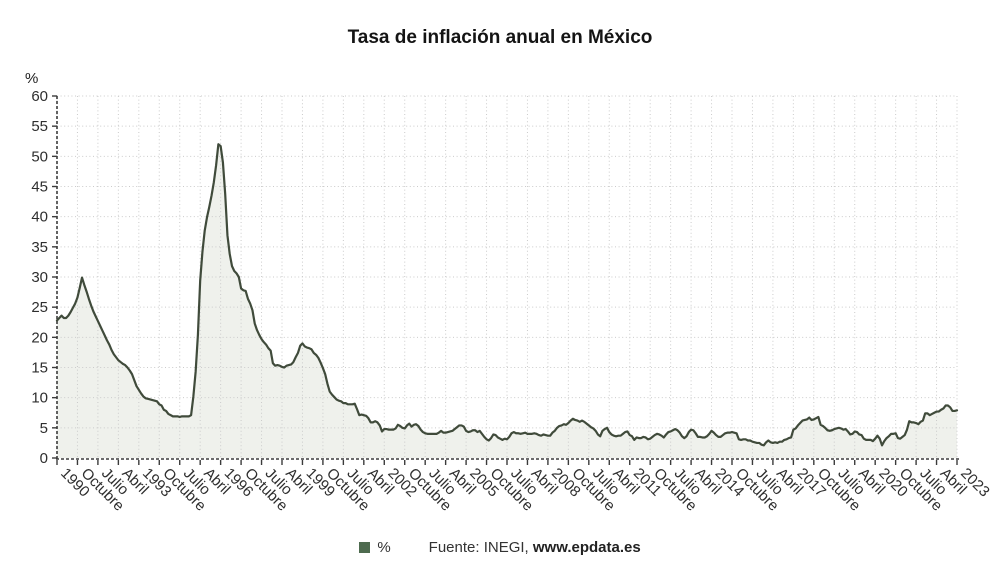  What do you see at coordinates (39, 307) in the screenshot?
I see `y-axis-label: 25` at bounding box center [39, 307].